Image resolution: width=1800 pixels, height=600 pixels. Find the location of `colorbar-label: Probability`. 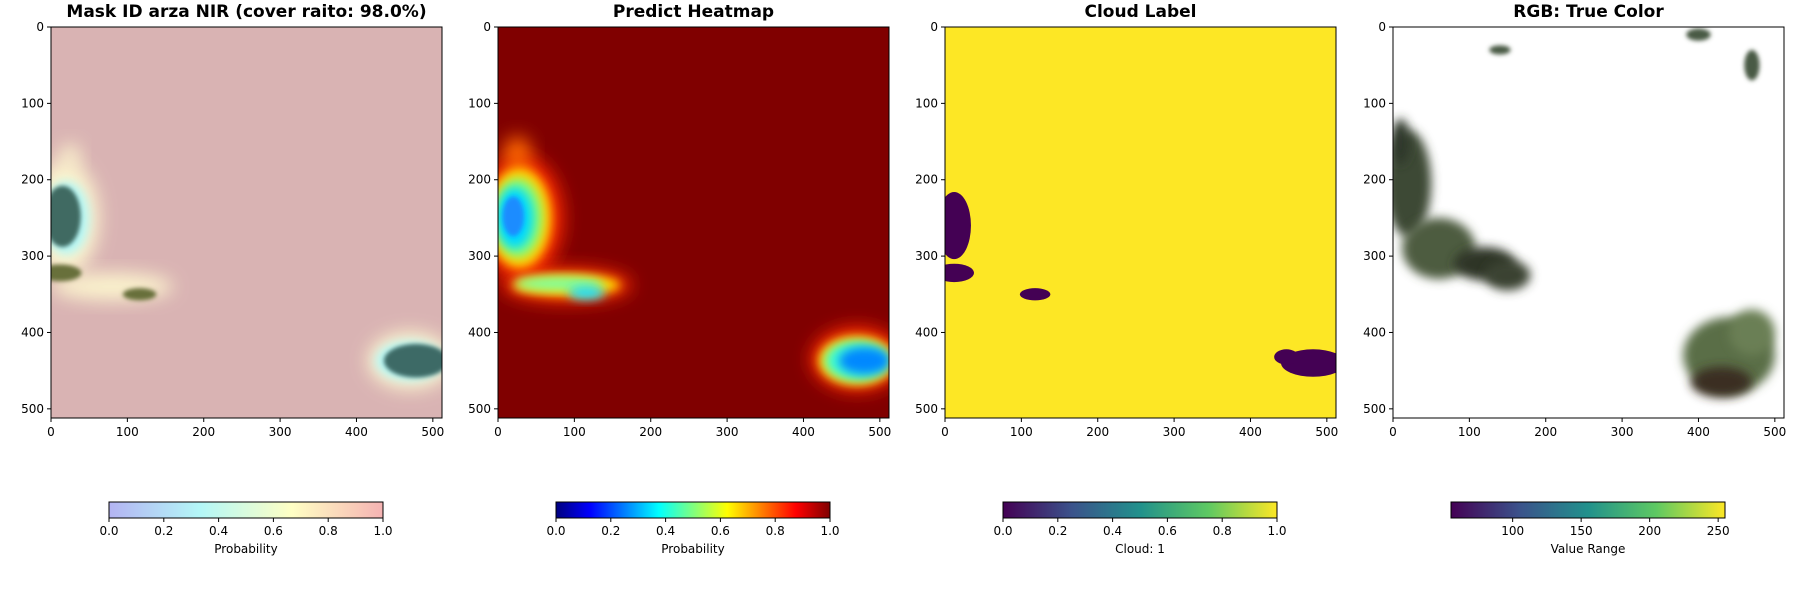

colorbar-label: Probability is located at coordinates (245, 549).